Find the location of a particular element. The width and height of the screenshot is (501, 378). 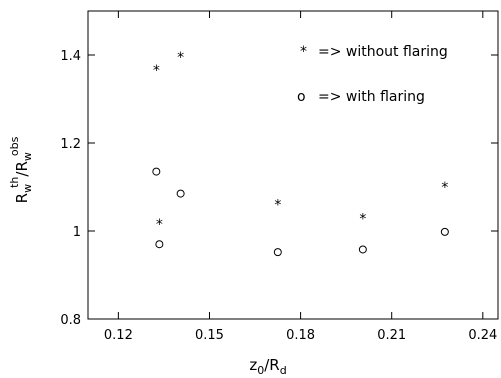

legend-label-without-flaring: => without flaring is located at coordinates (383, 52).